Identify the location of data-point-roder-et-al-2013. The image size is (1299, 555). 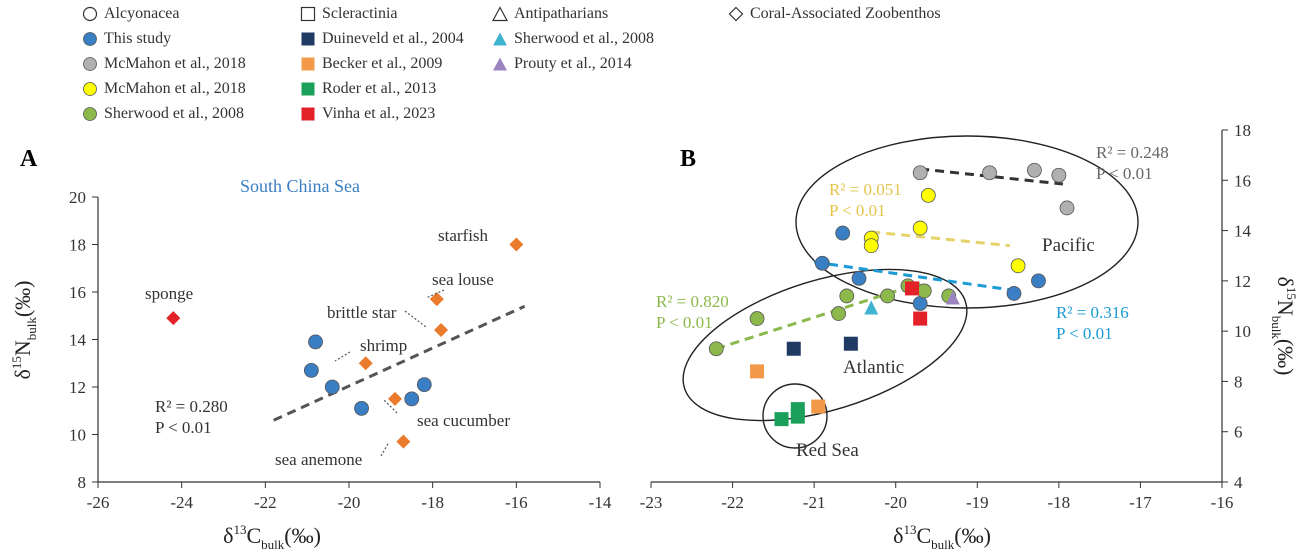
(797, 409).